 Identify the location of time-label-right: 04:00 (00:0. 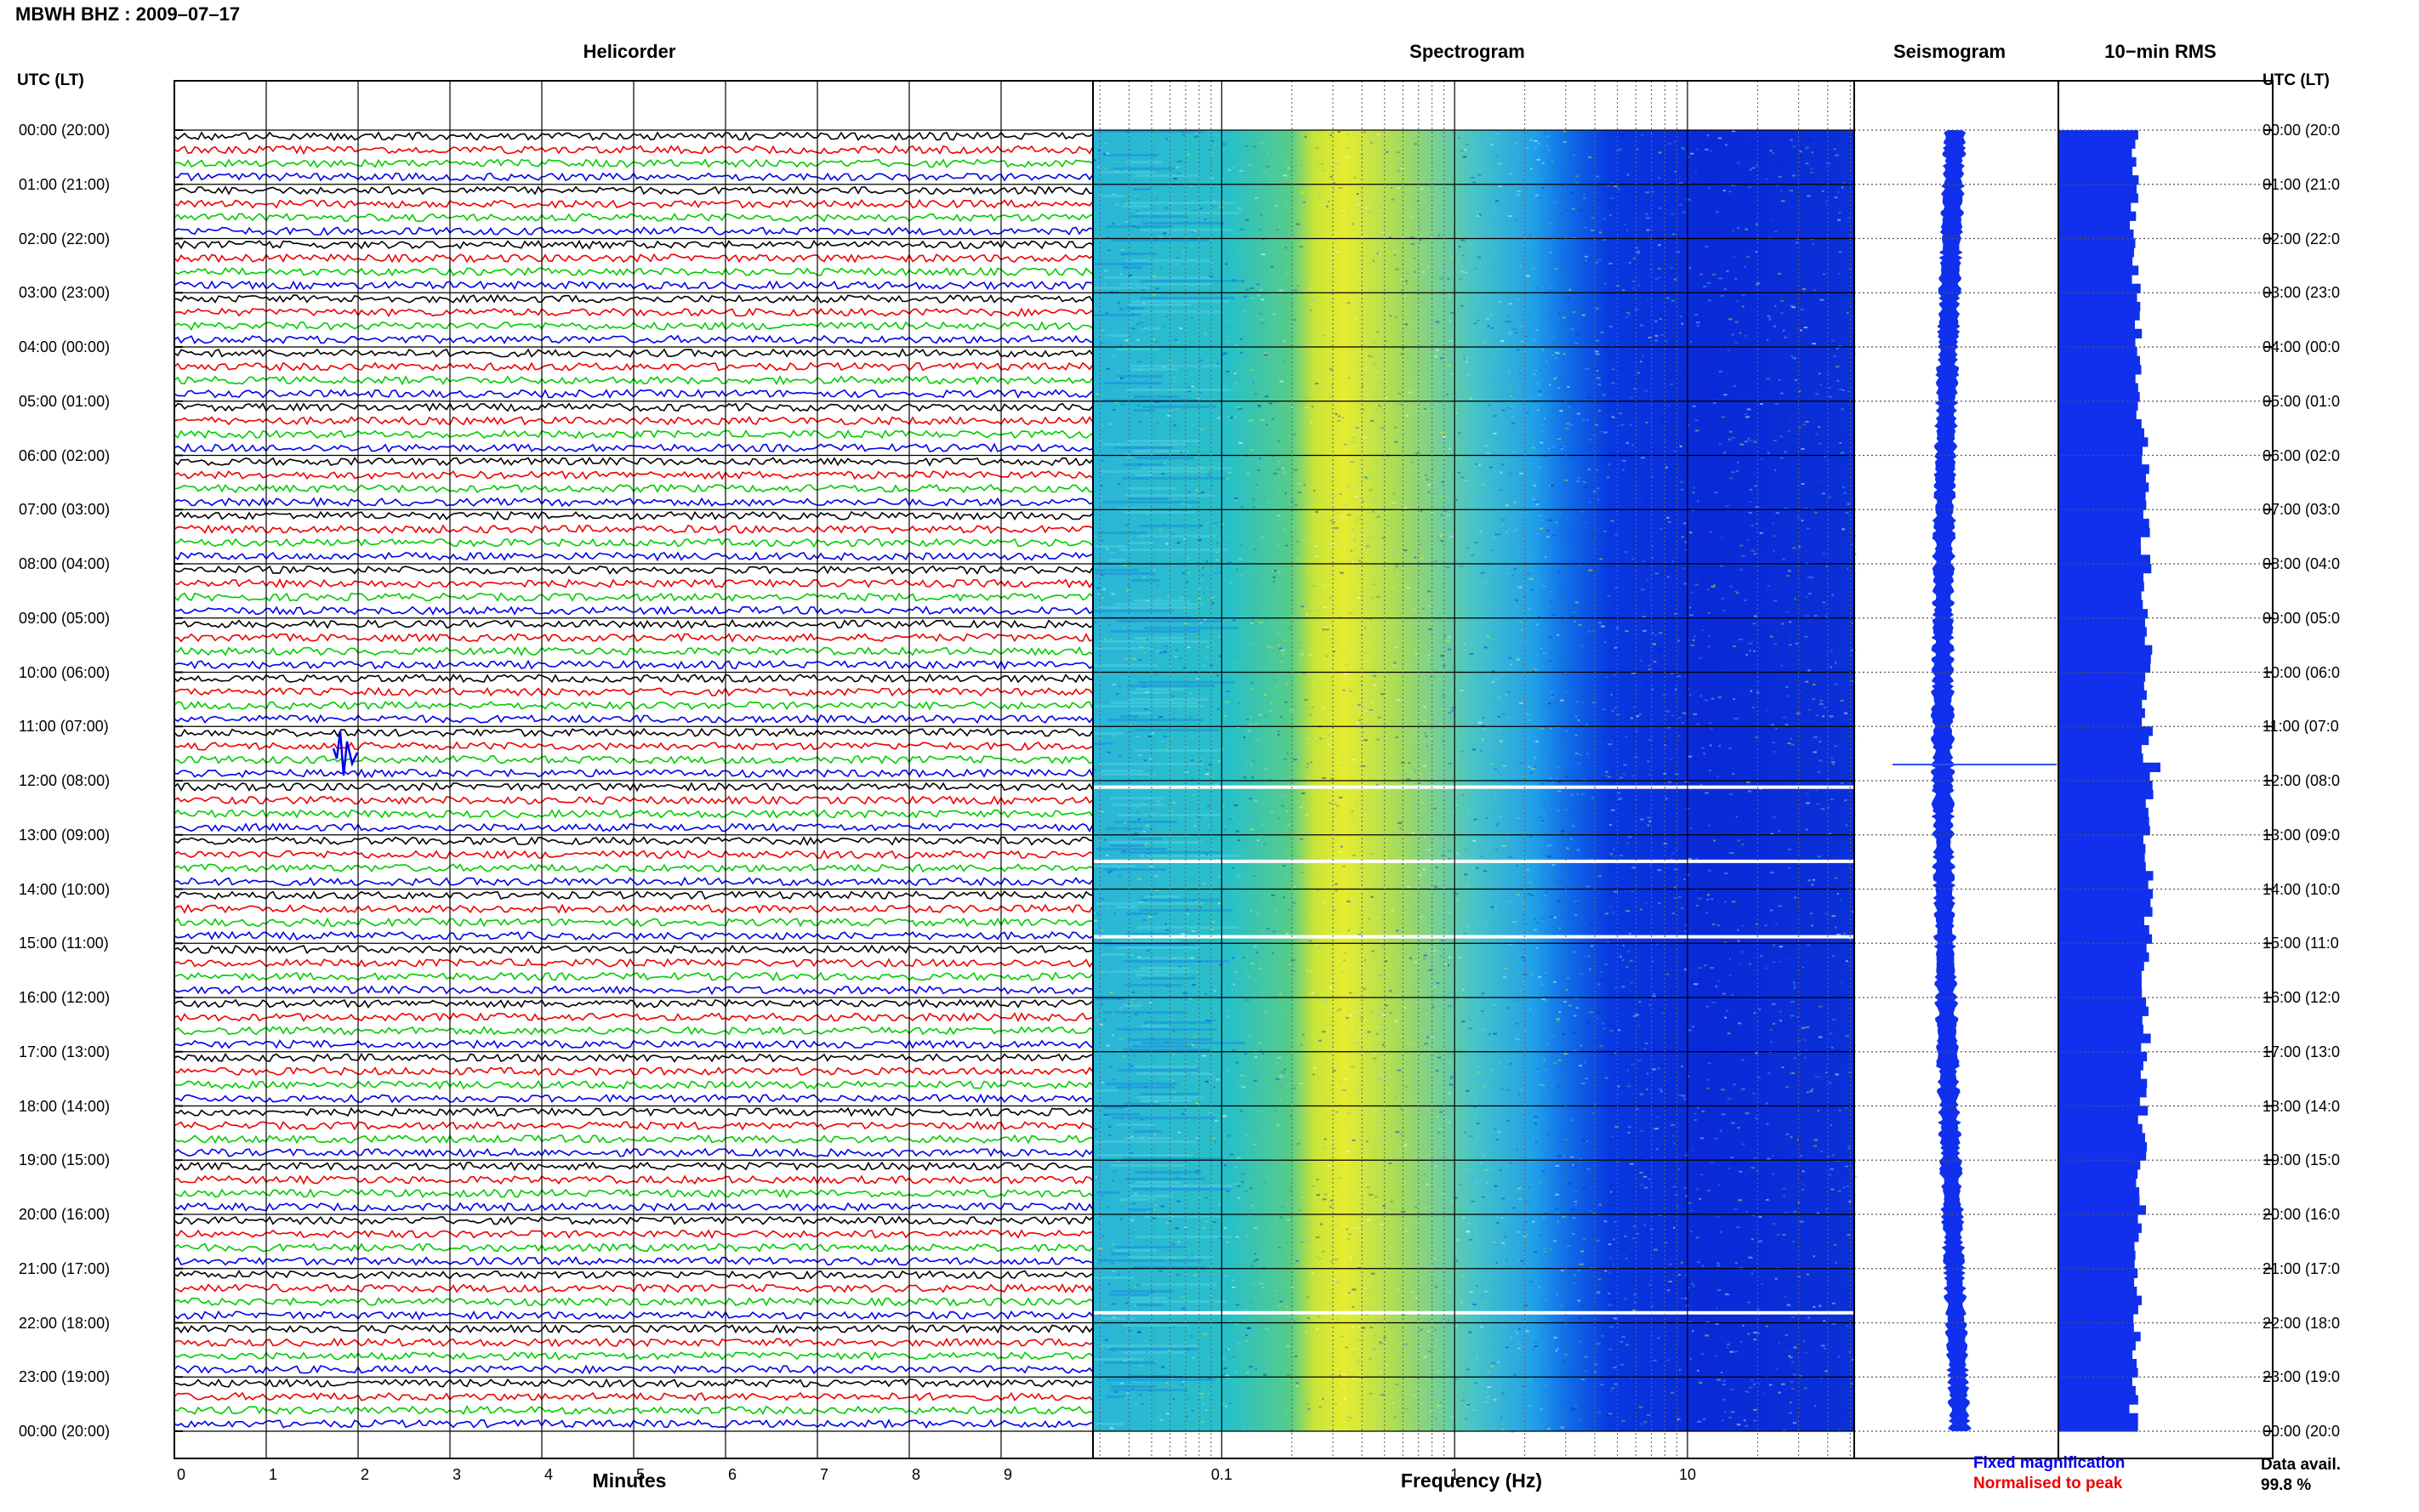
(2301, 347).